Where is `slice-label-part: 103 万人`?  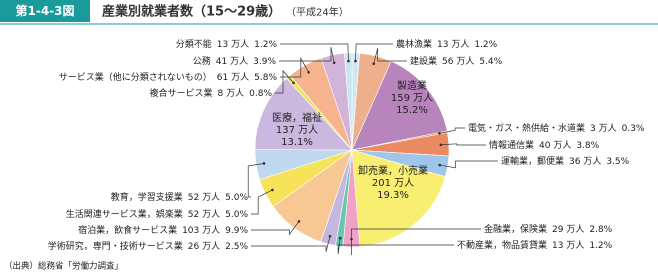 slice-label-part: 103 万人 is located at coordinates (201, 230).